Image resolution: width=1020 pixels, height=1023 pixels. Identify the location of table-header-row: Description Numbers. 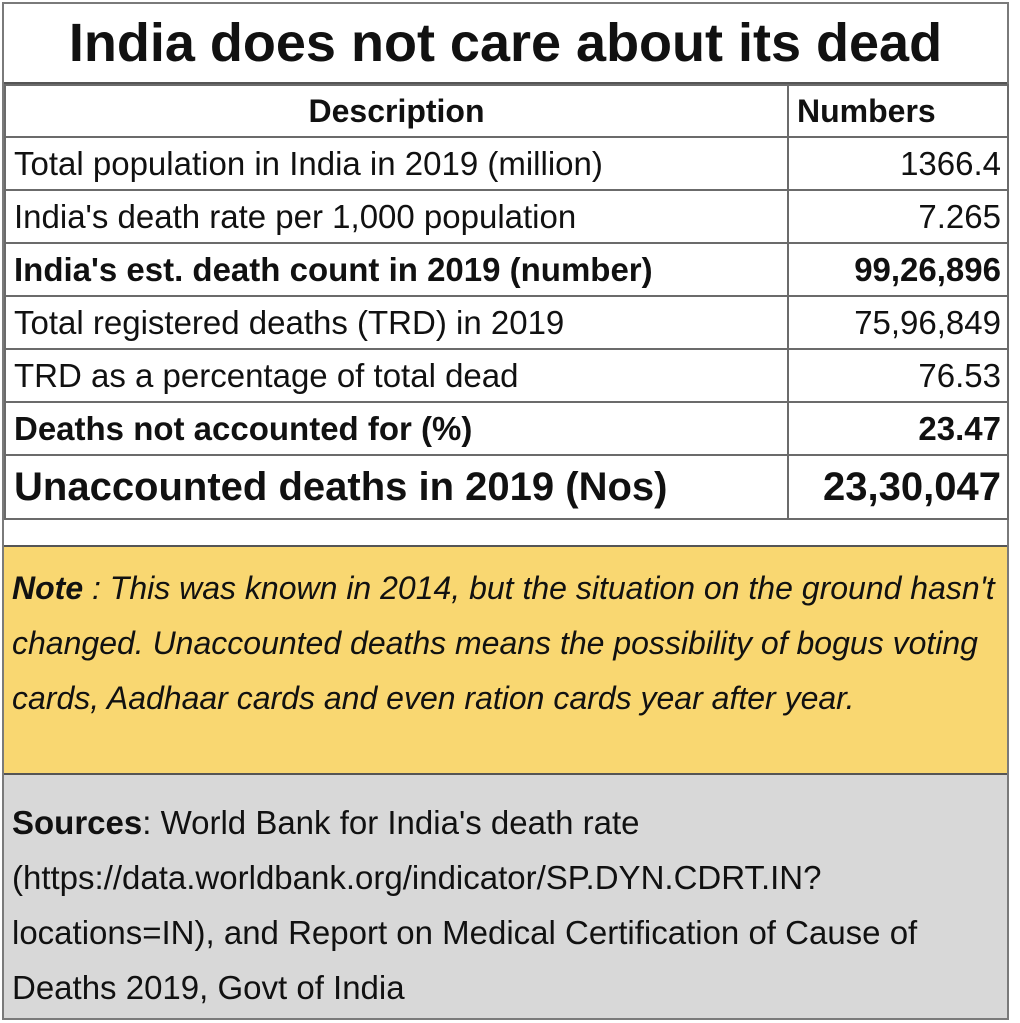
(506, 111).